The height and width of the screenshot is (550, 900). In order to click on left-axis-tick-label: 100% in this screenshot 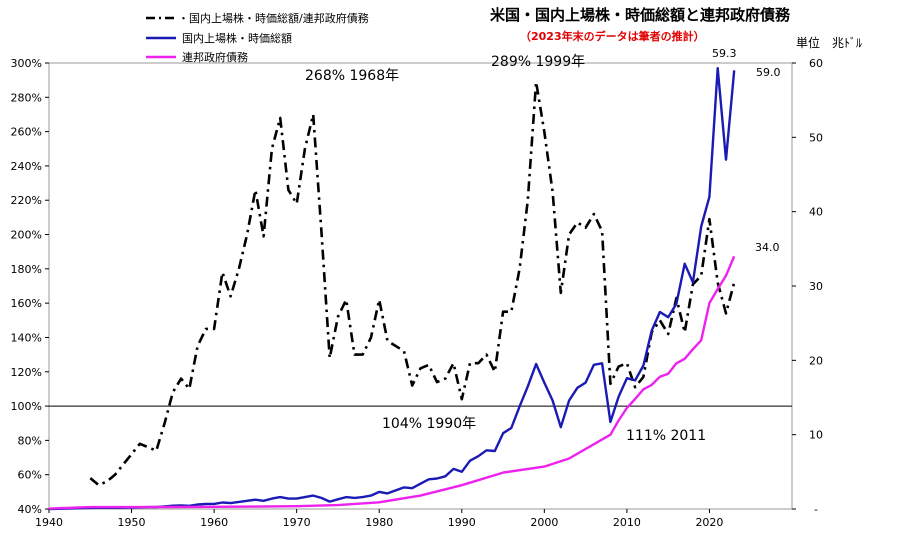, I will do `click(26, 406)`.